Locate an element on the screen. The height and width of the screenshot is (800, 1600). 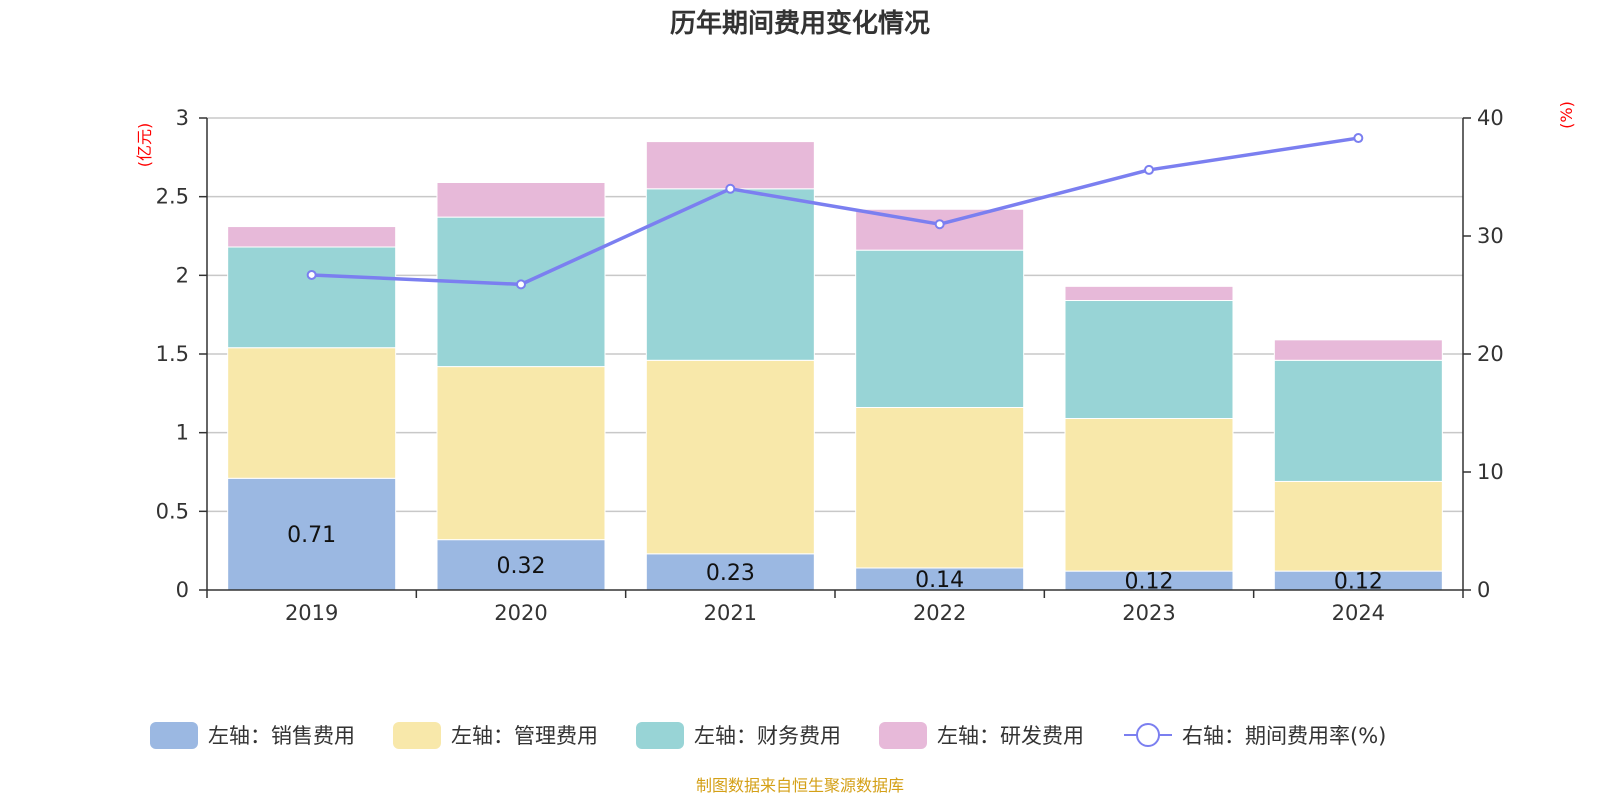
bar-data-label: 0.71 is located at coordinates (311, 535).